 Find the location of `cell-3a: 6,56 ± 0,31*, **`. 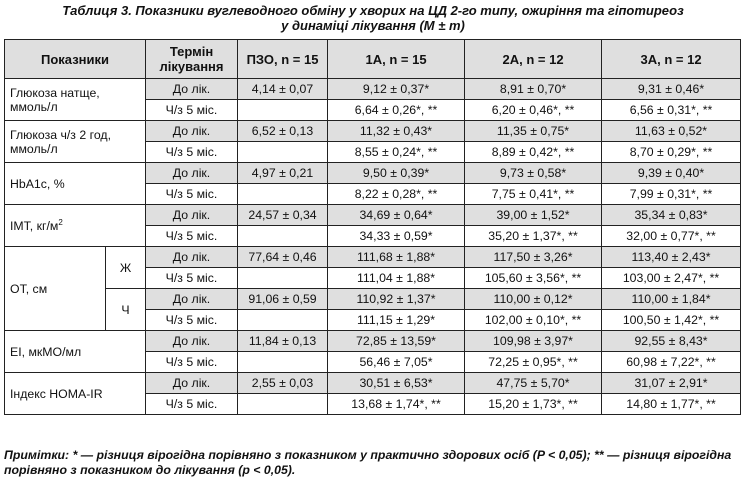

cell-3a: 6,56 ± 0,31*, ** is located at coordinates (671, 110).